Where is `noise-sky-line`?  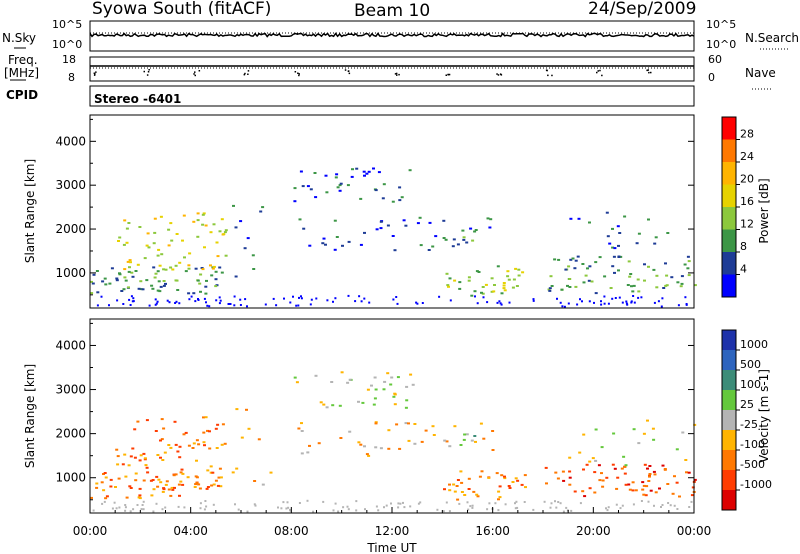 noise-sky-line is located at coordinates (392, 35).